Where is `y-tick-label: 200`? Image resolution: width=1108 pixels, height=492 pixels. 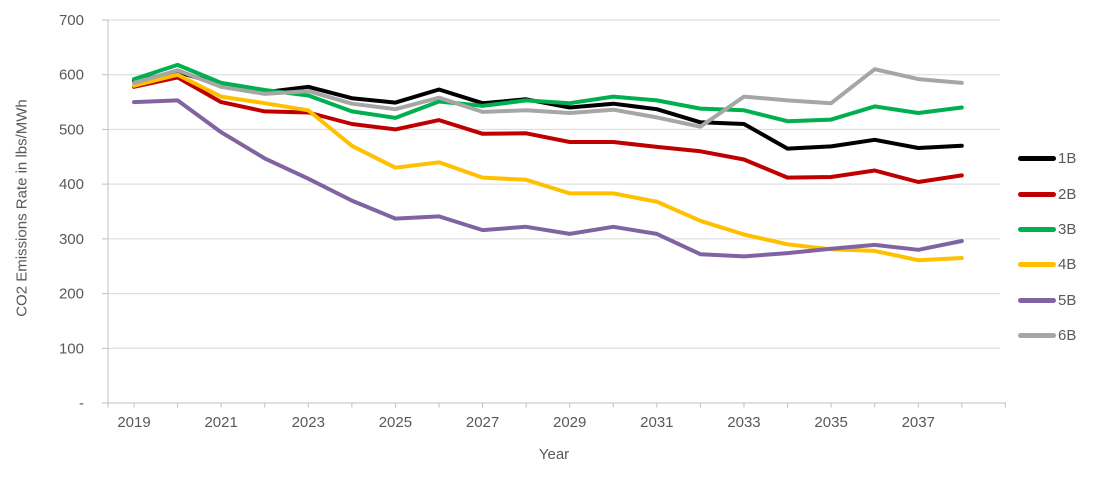
y-tick-label: 200 is located at coordinates (71, 294).